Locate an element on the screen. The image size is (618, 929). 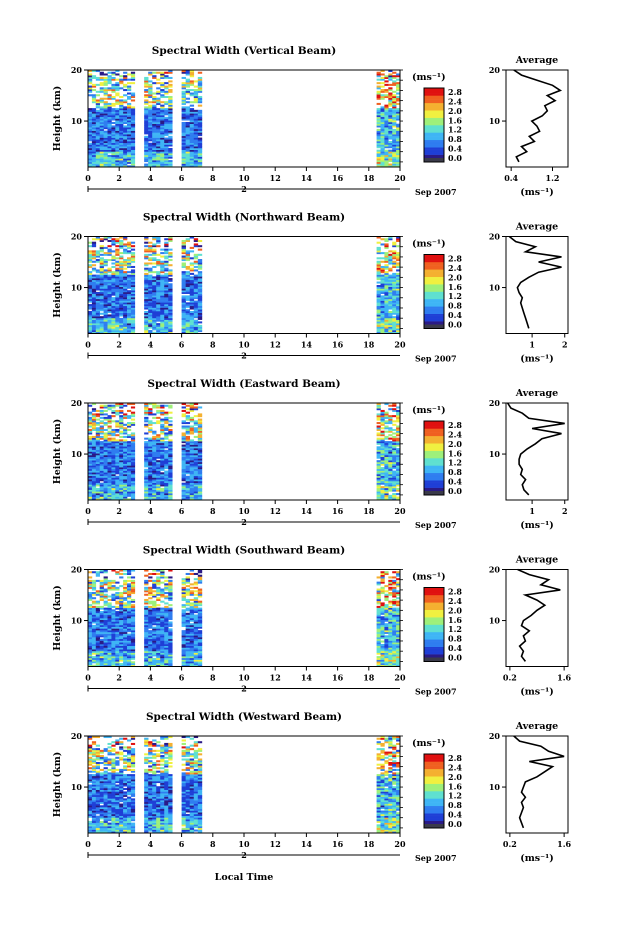
avg-x-tick-label: 0.4 is located at coordinates (511, 178).